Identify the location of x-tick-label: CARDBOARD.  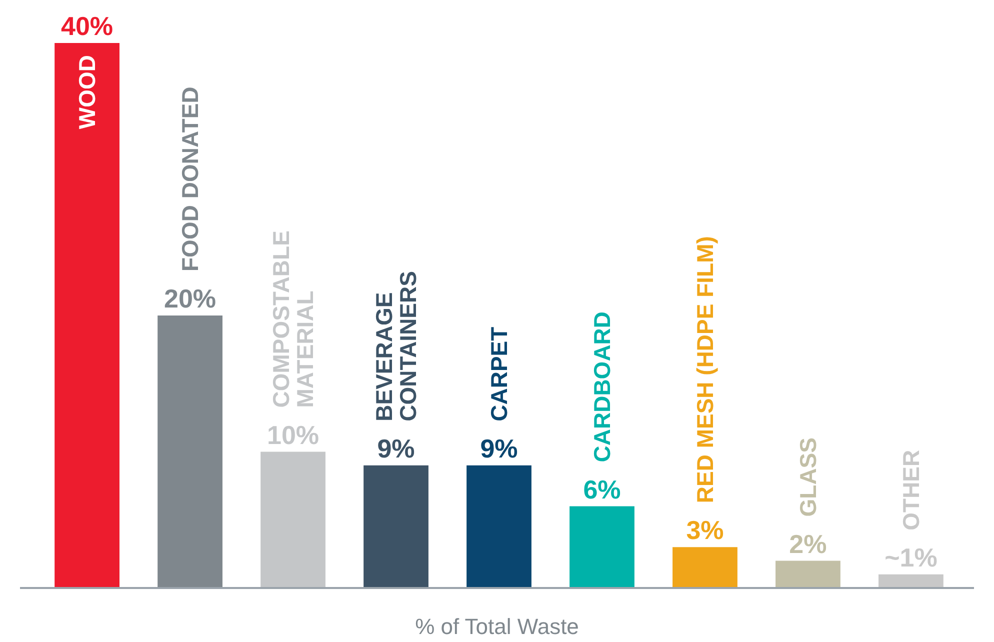
(602, 386).